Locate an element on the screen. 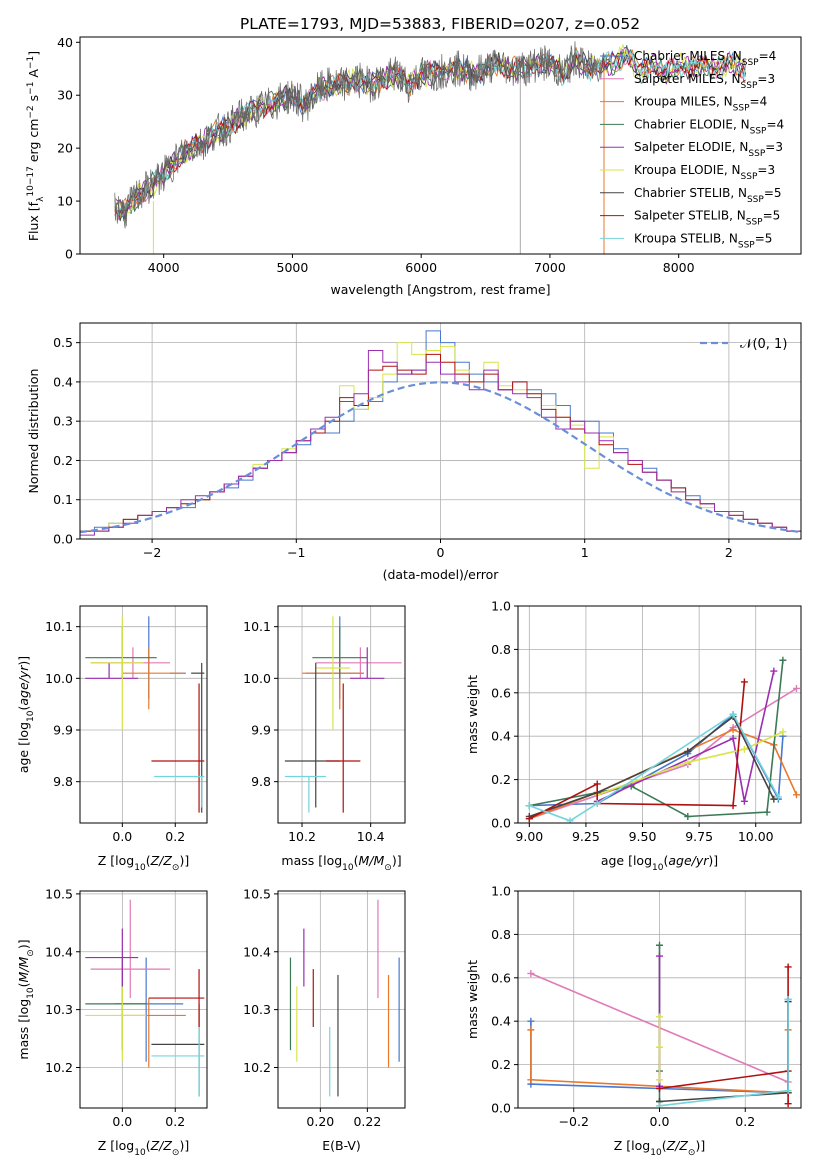 This screenshot has height=1170, width=819. label-part: erg cm is located at coordinates (33, 143).